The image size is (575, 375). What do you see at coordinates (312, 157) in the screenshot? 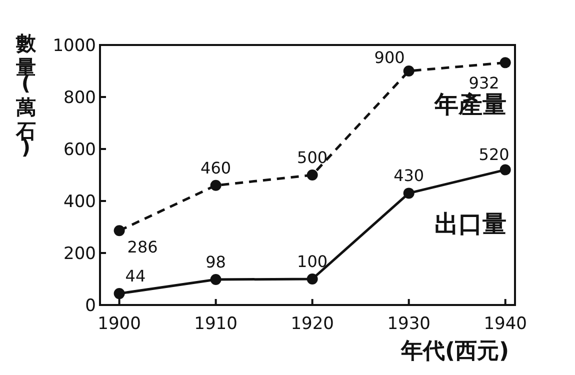
I see `data-label: 500` at bounding box center [312, 157].